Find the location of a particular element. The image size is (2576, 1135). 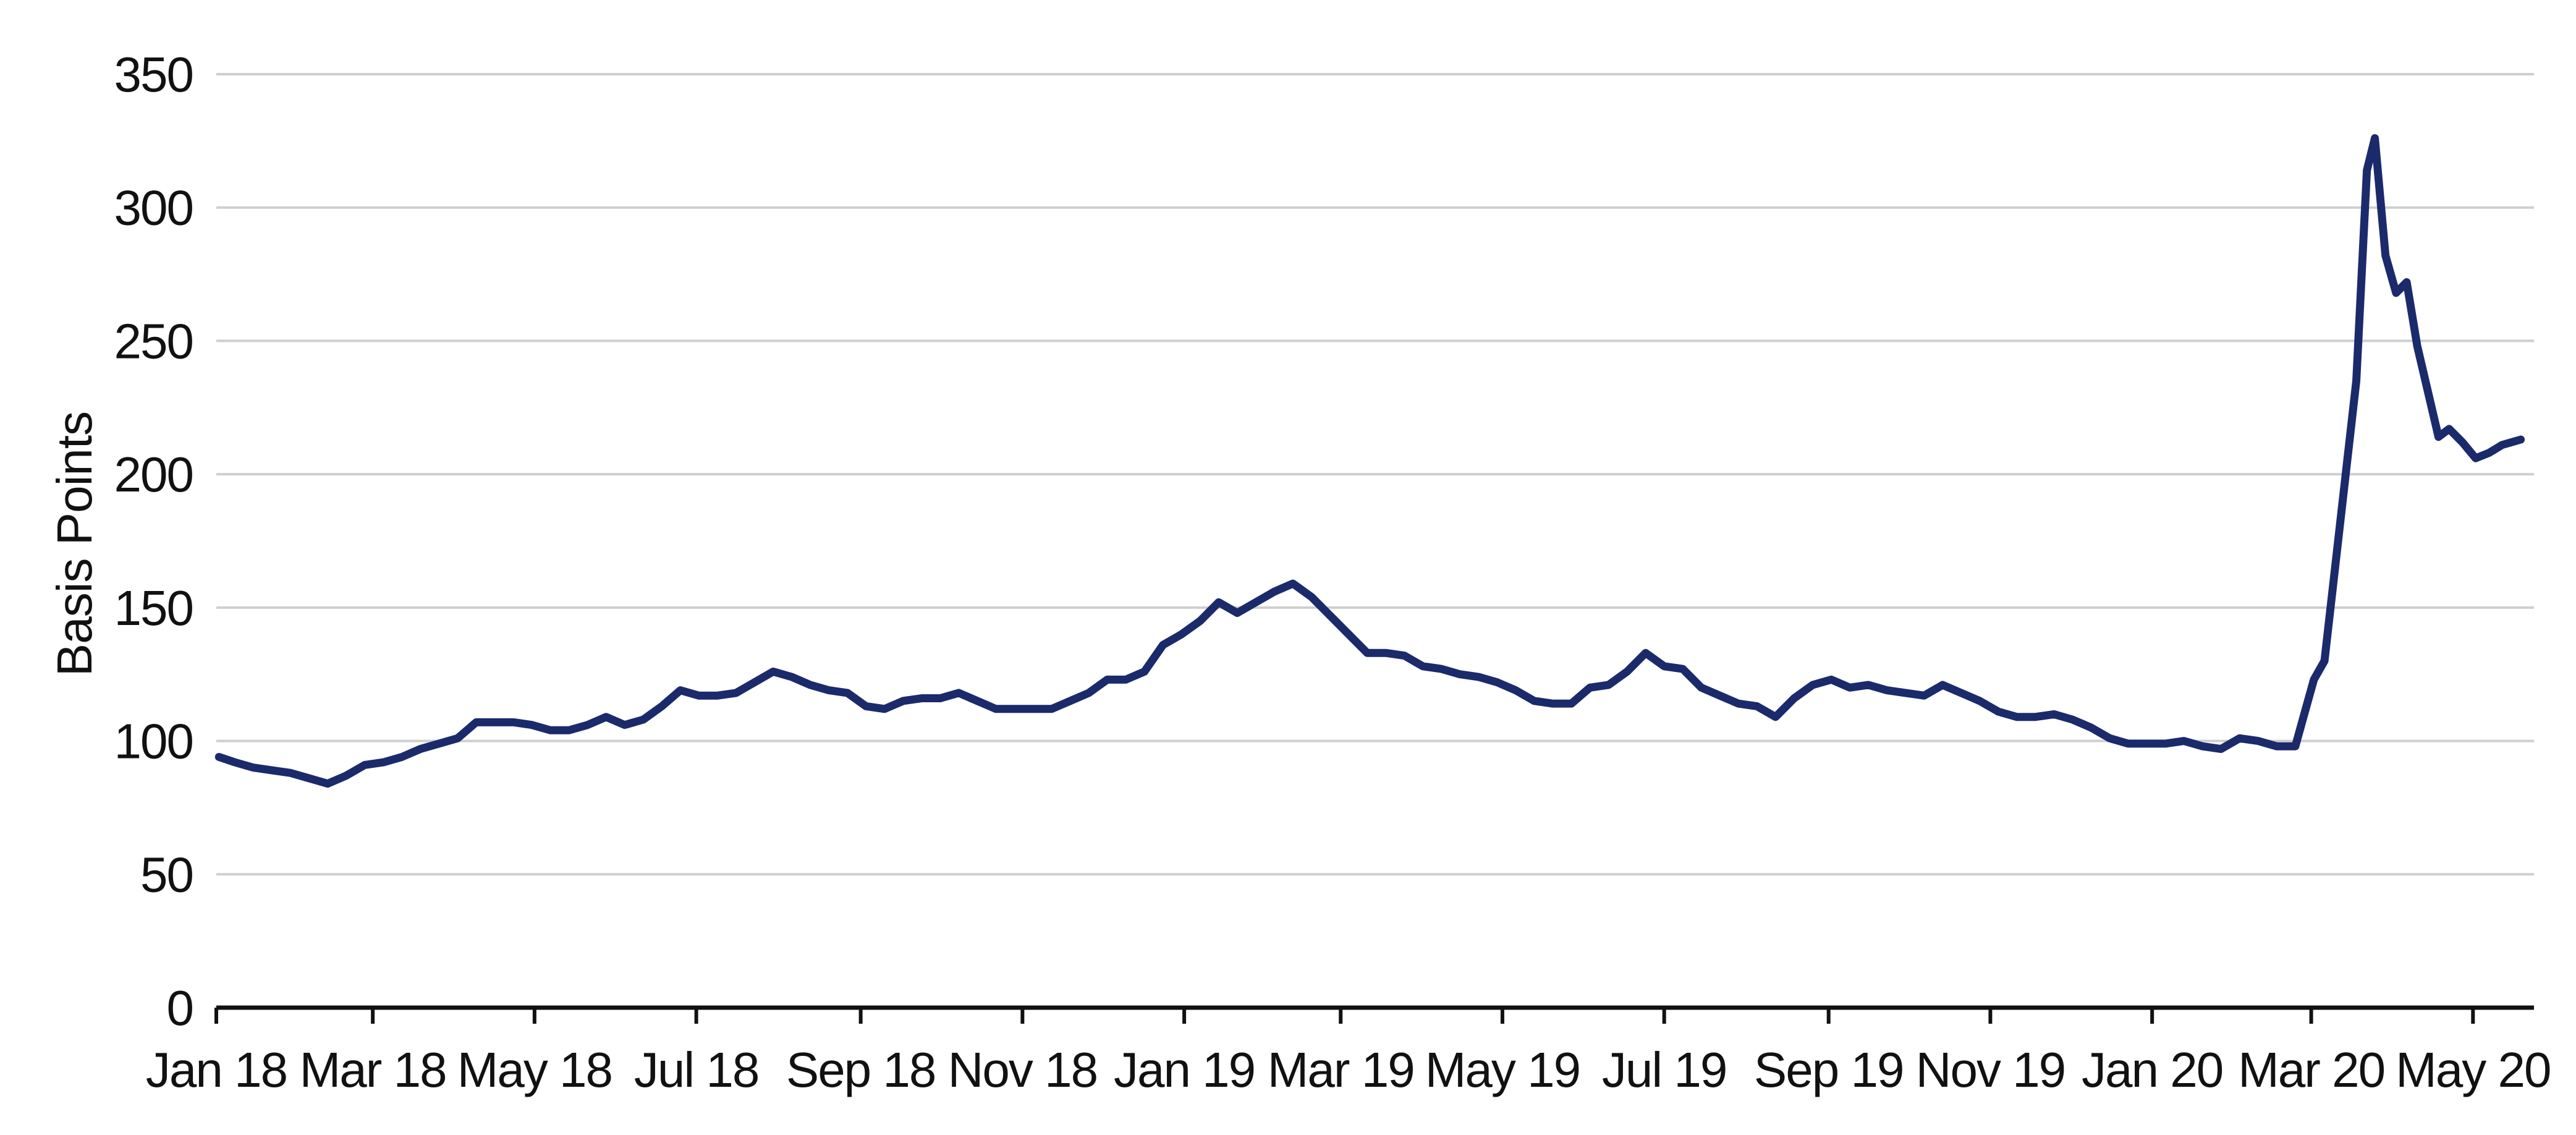

x-tick-label: May 20 is located at coordinates (2473, 1069).